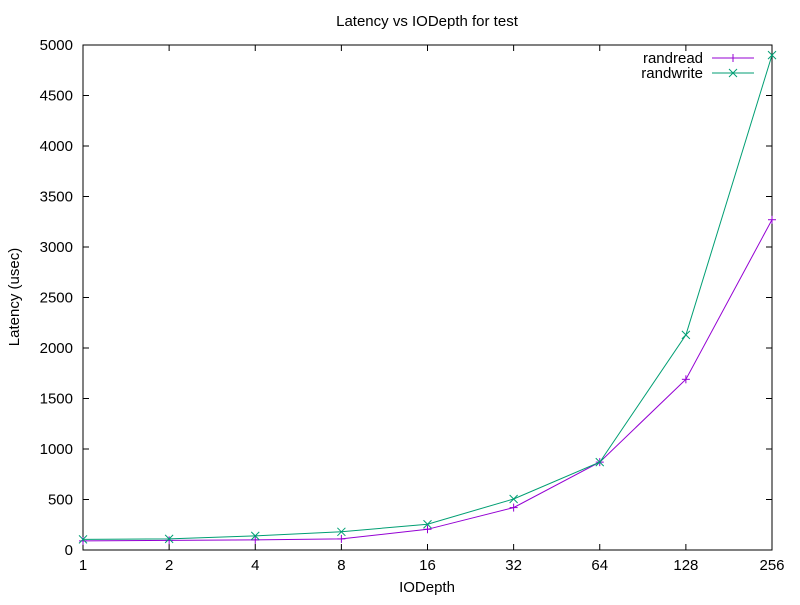 The width and height of the screenshot is (800, 605). Describe the element at coordinates (427, 565) in the screenshot. I see `x-tick-label: 16` at that location.